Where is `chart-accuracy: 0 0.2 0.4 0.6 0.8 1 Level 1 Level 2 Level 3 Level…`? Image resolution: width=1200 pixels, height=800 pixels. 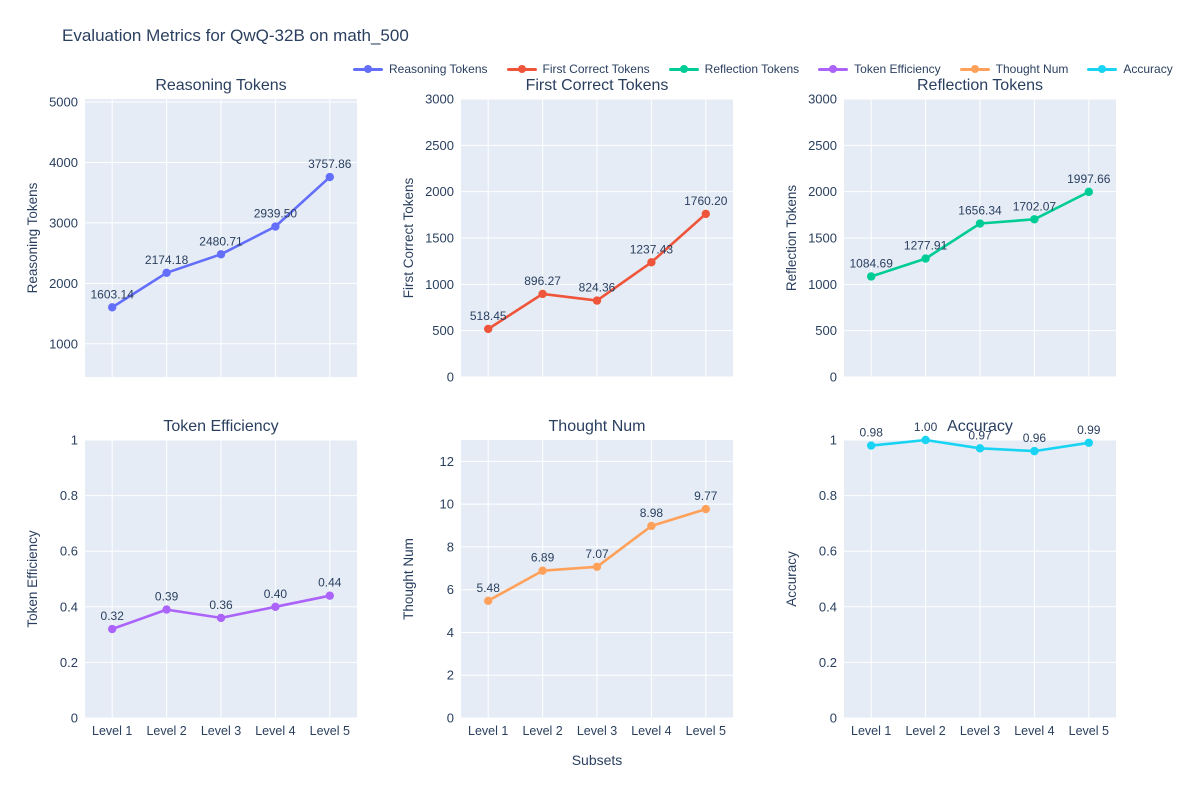 chart-accuracy: 0 0.2 0.4 0.6 0.8 1 Level 1 Level 2 Level 3 Level… is located at coordinates (954, 588).